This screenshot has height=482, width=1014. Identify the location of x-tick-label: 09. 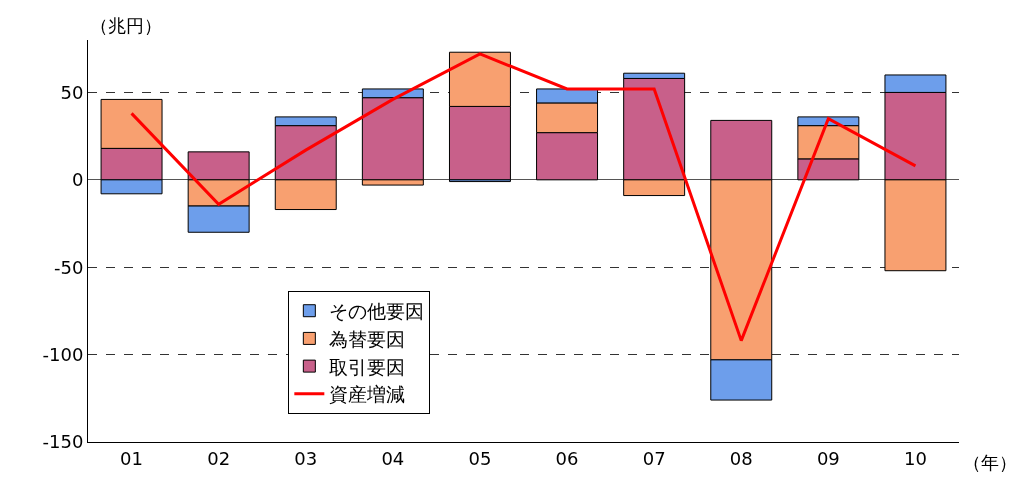
(828, 458).